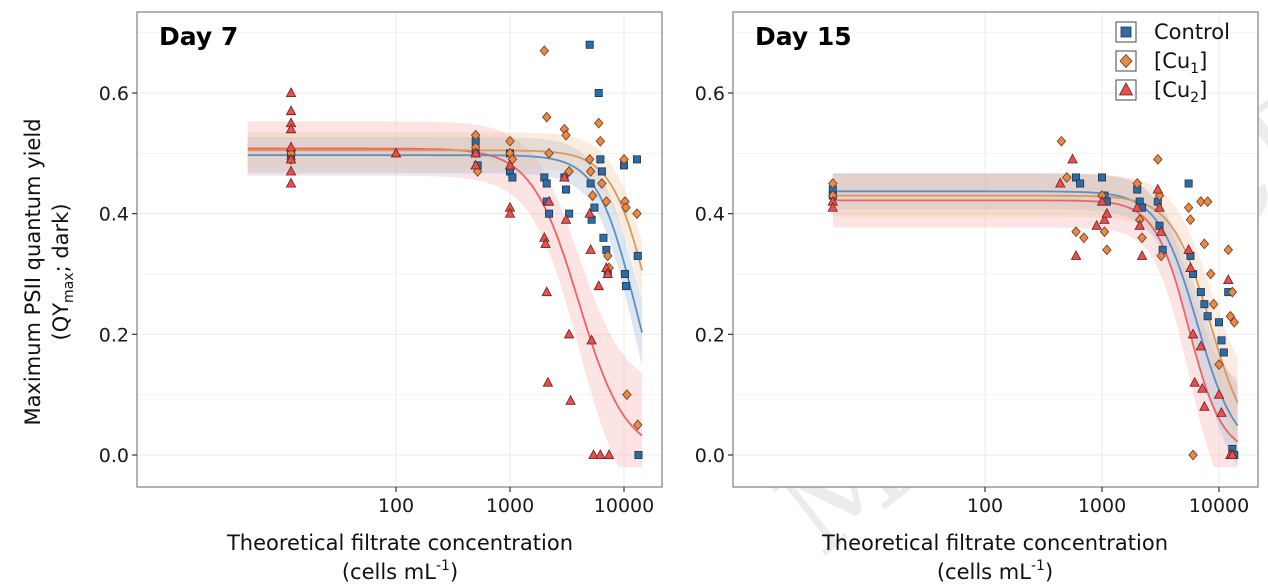  Describe the element at coordinates (400, 571) in the screenshot. I see `x-axis-units-day-7: (cells mL-1)` at that location.